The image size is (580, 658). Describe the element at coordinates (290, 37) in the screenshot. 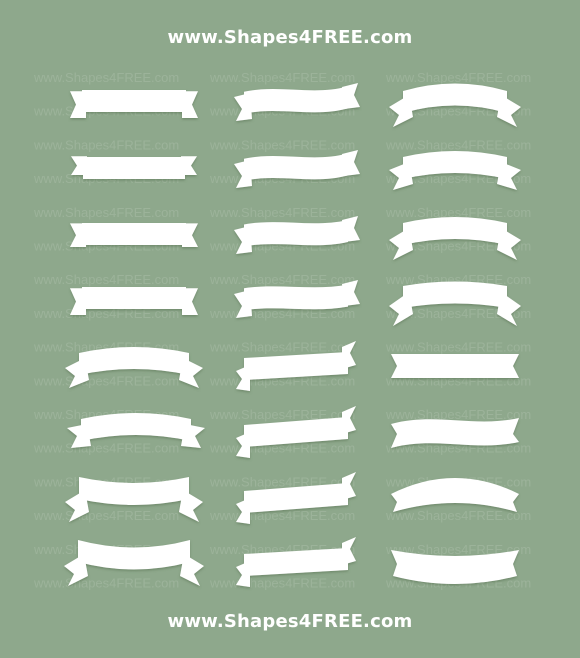

I see `header-site-name: www.Shapes4FREE.com` at that location.